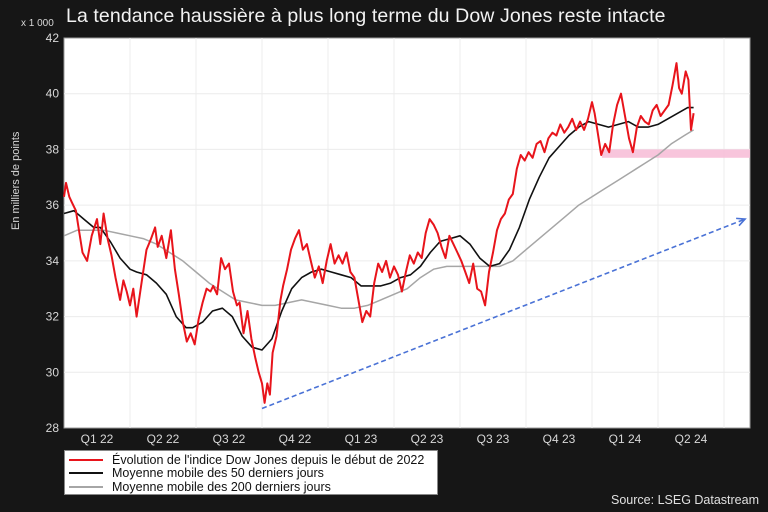 The height and width of the screenshot is (512, 768). What do you see at coordinates (53, 261) in the screenshot?
I see `y-tick-label: 34` at bounding box center [53, 261].